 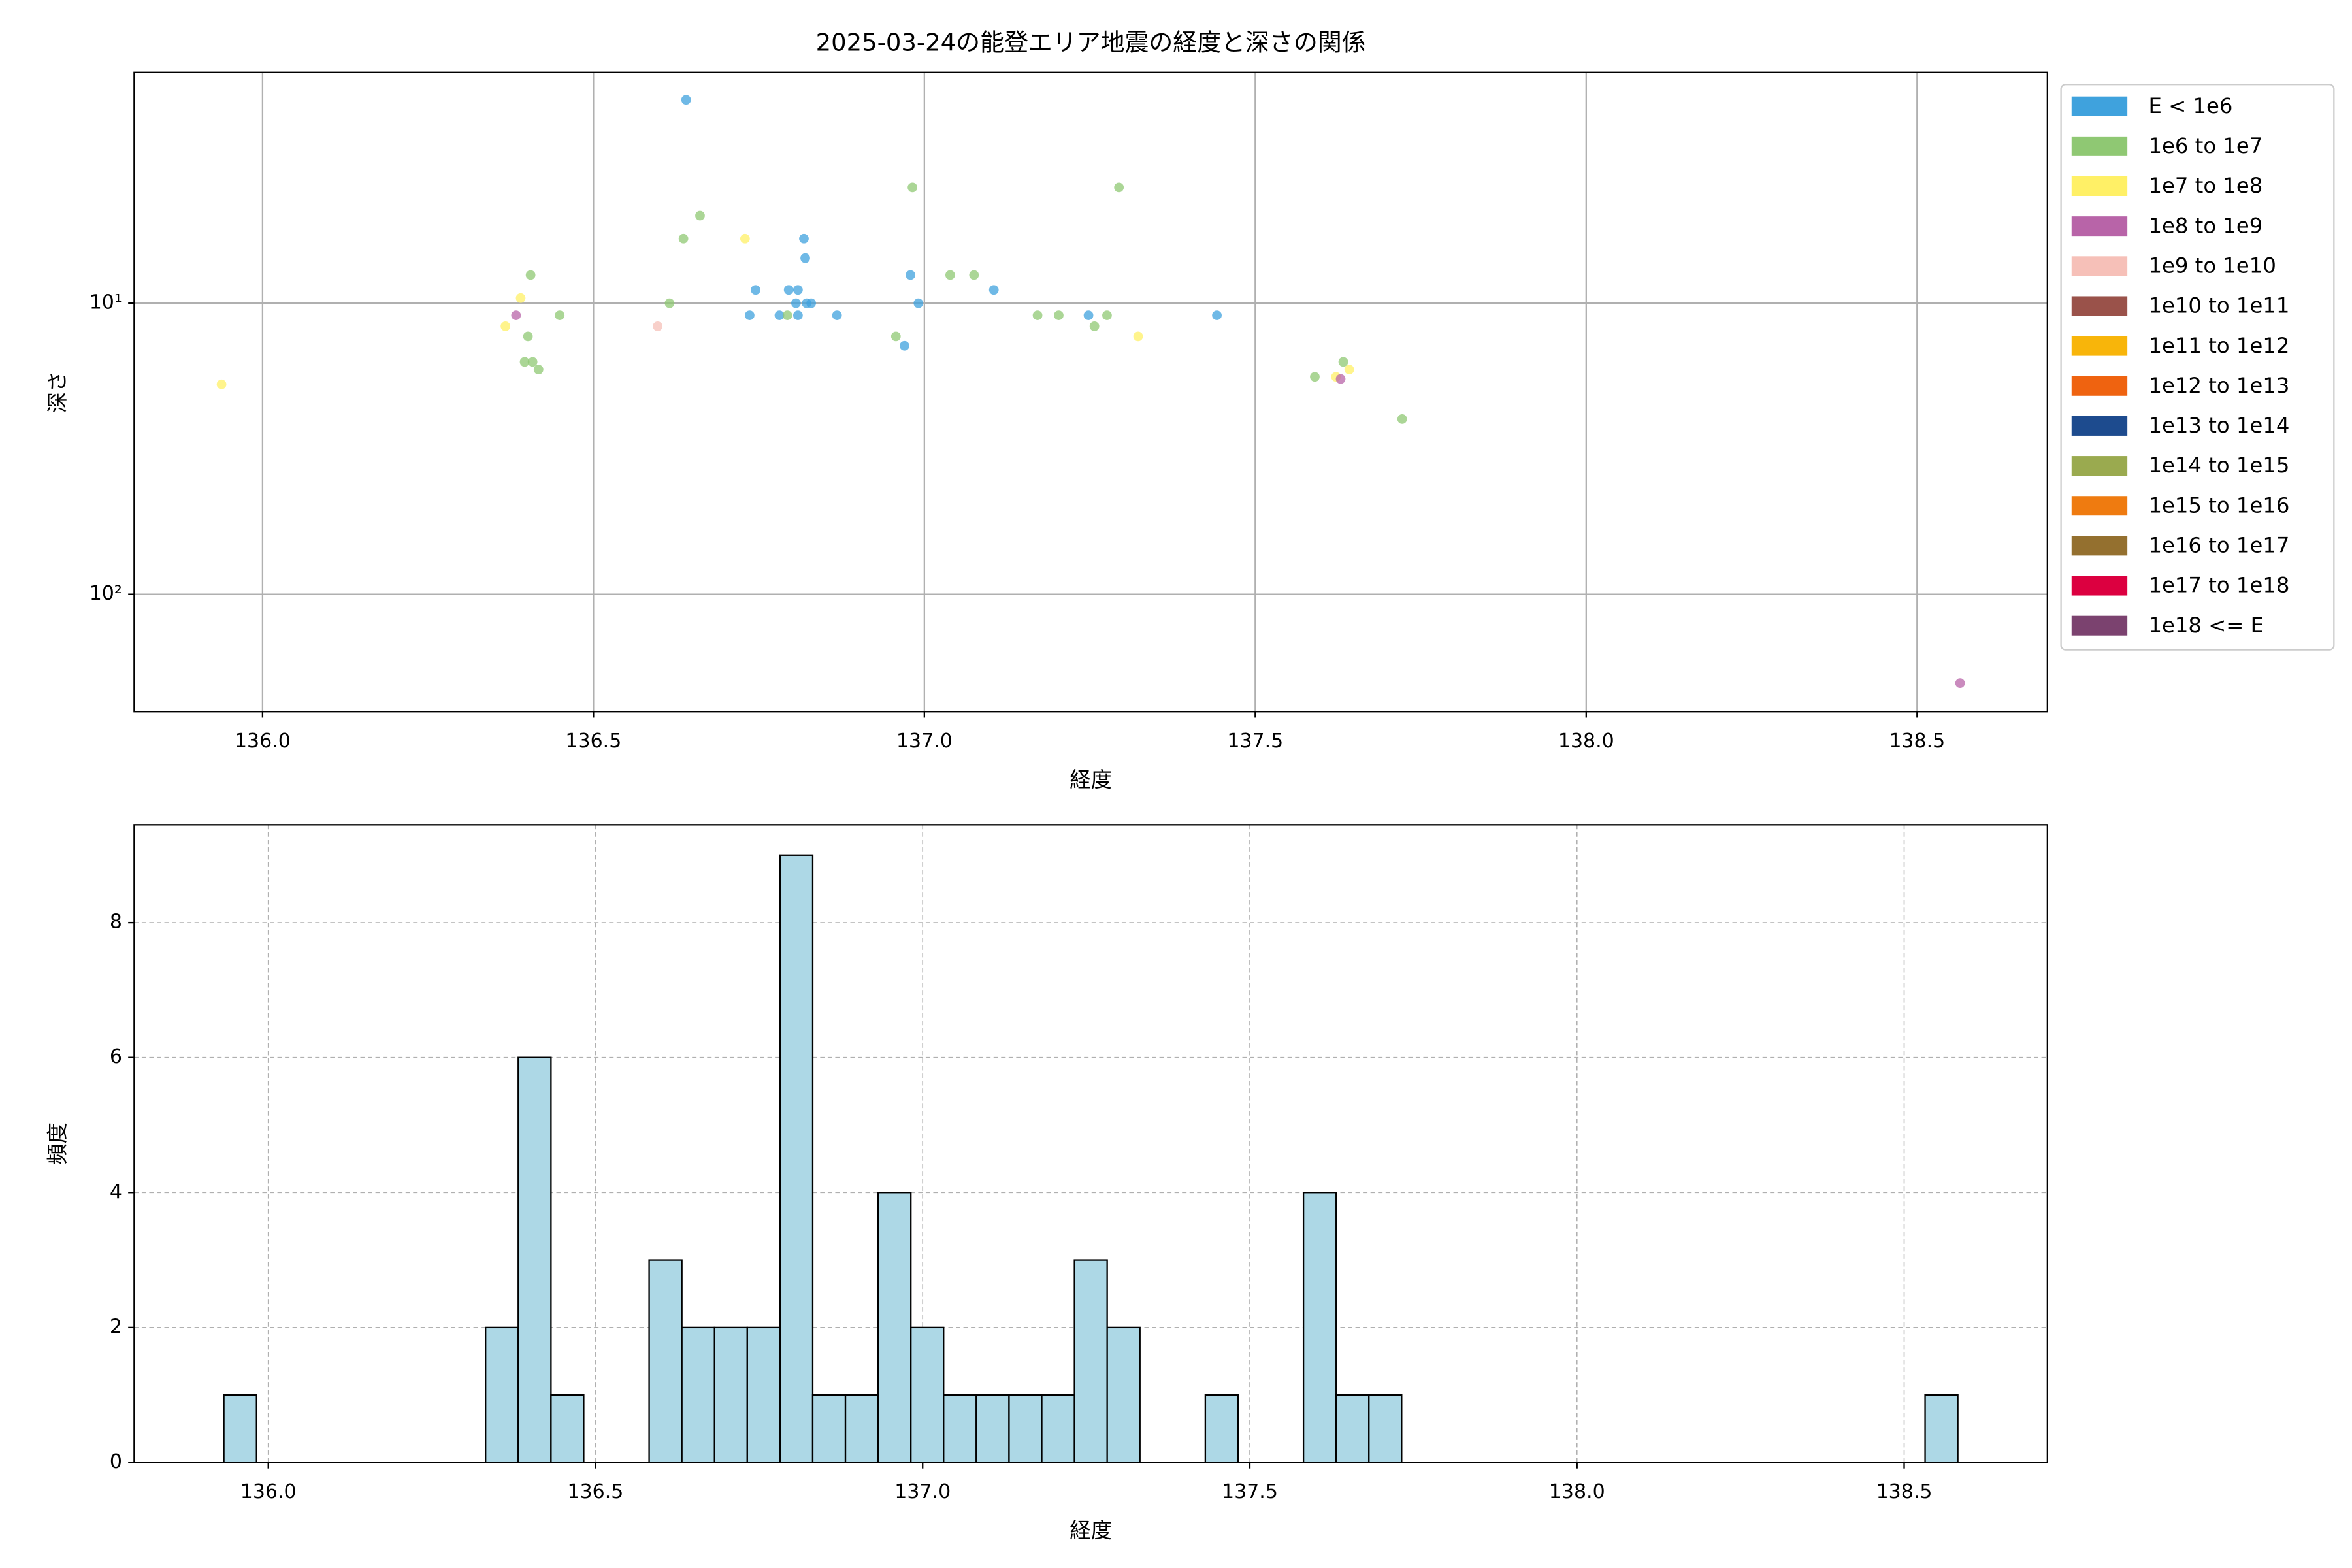 What do you see at coordinates (1091, 42) in the screenshot?
I see `chart-title: 2025-03-24の能登エリア地震の経度と深さの関係` at bounding box center [1091, 42].